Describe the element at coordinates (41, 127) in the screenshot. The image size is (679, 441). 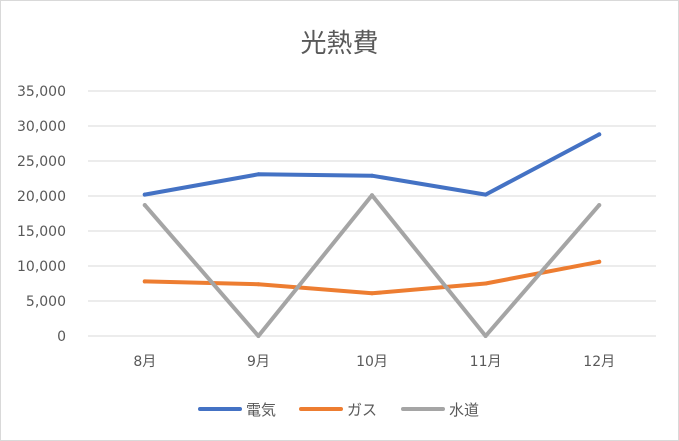
I see `y-tick-label: 30,000` at that location.